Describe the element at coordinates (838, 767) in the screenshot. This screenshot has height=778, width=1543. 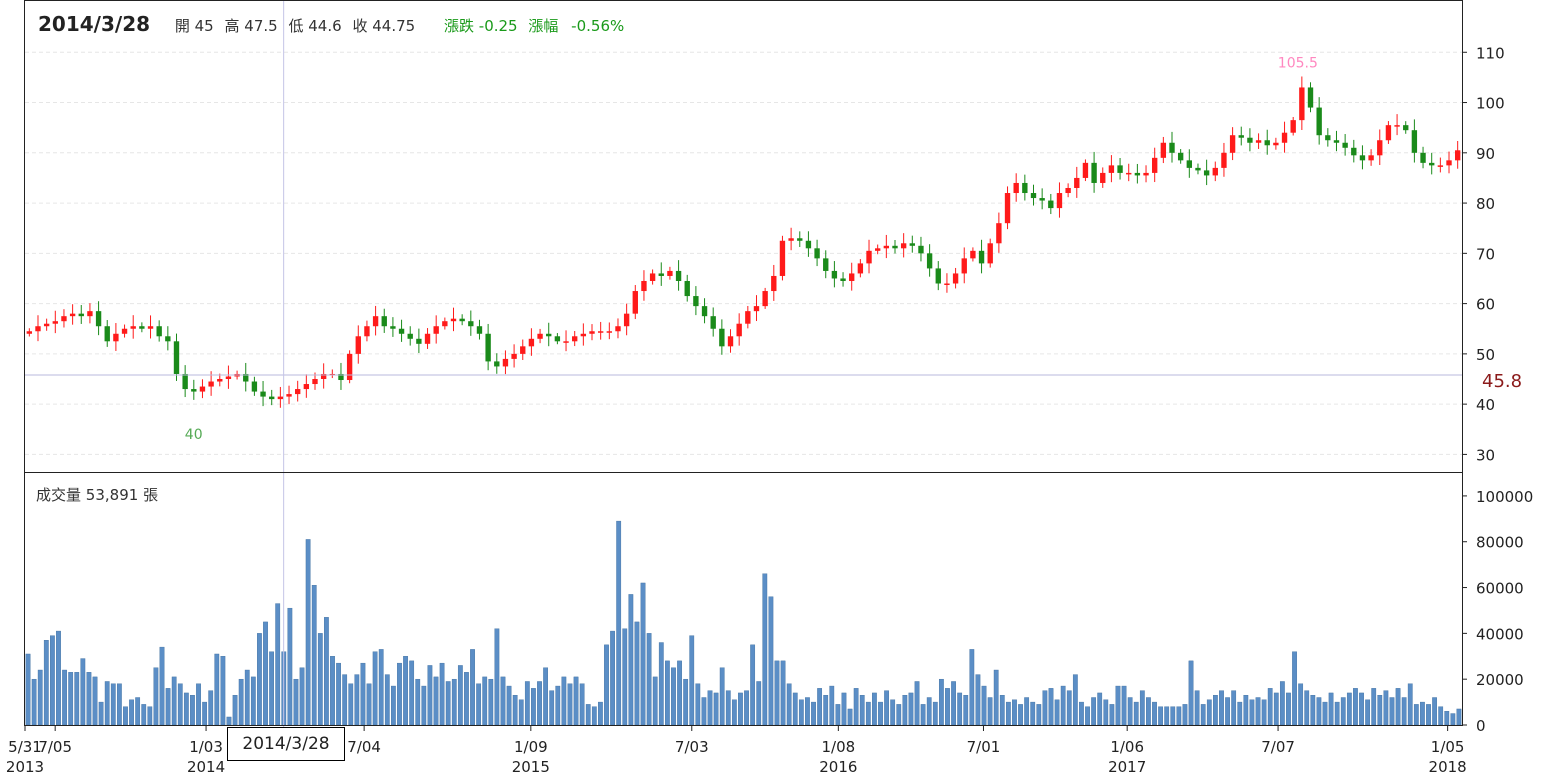
I see `x-tick-year: 2016` at that location.